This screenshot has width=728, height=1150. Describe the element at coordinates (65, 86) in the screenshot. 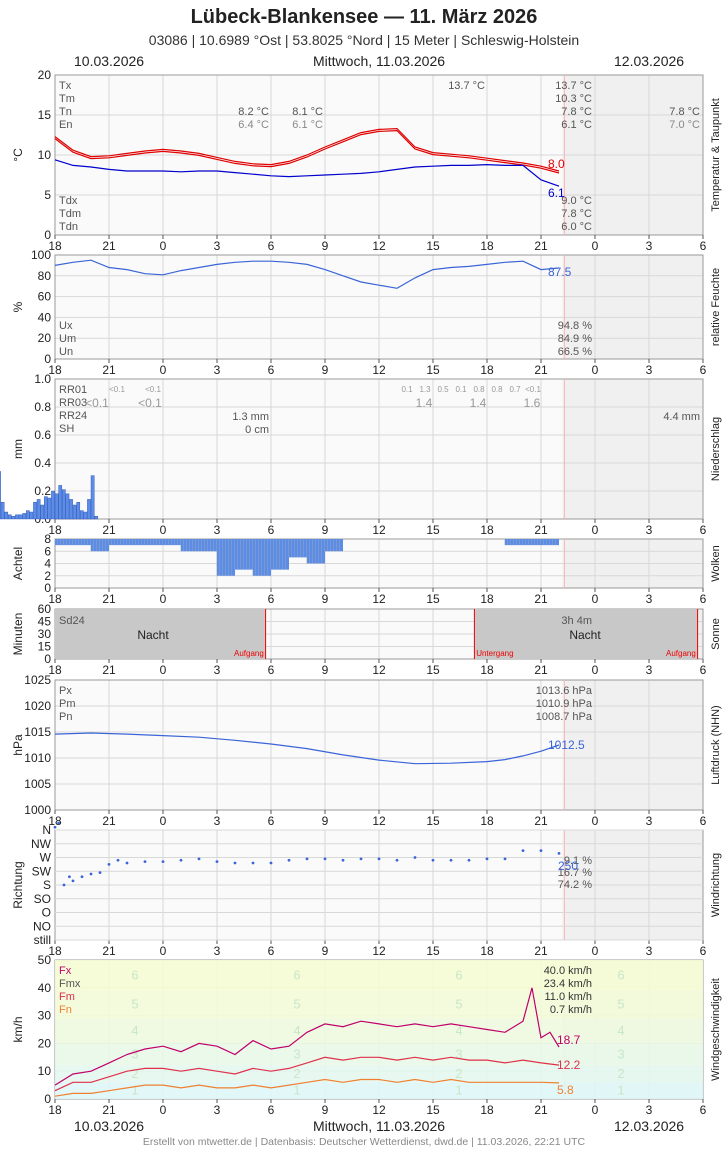

I see `temp-stat-label: Tx` at that location.